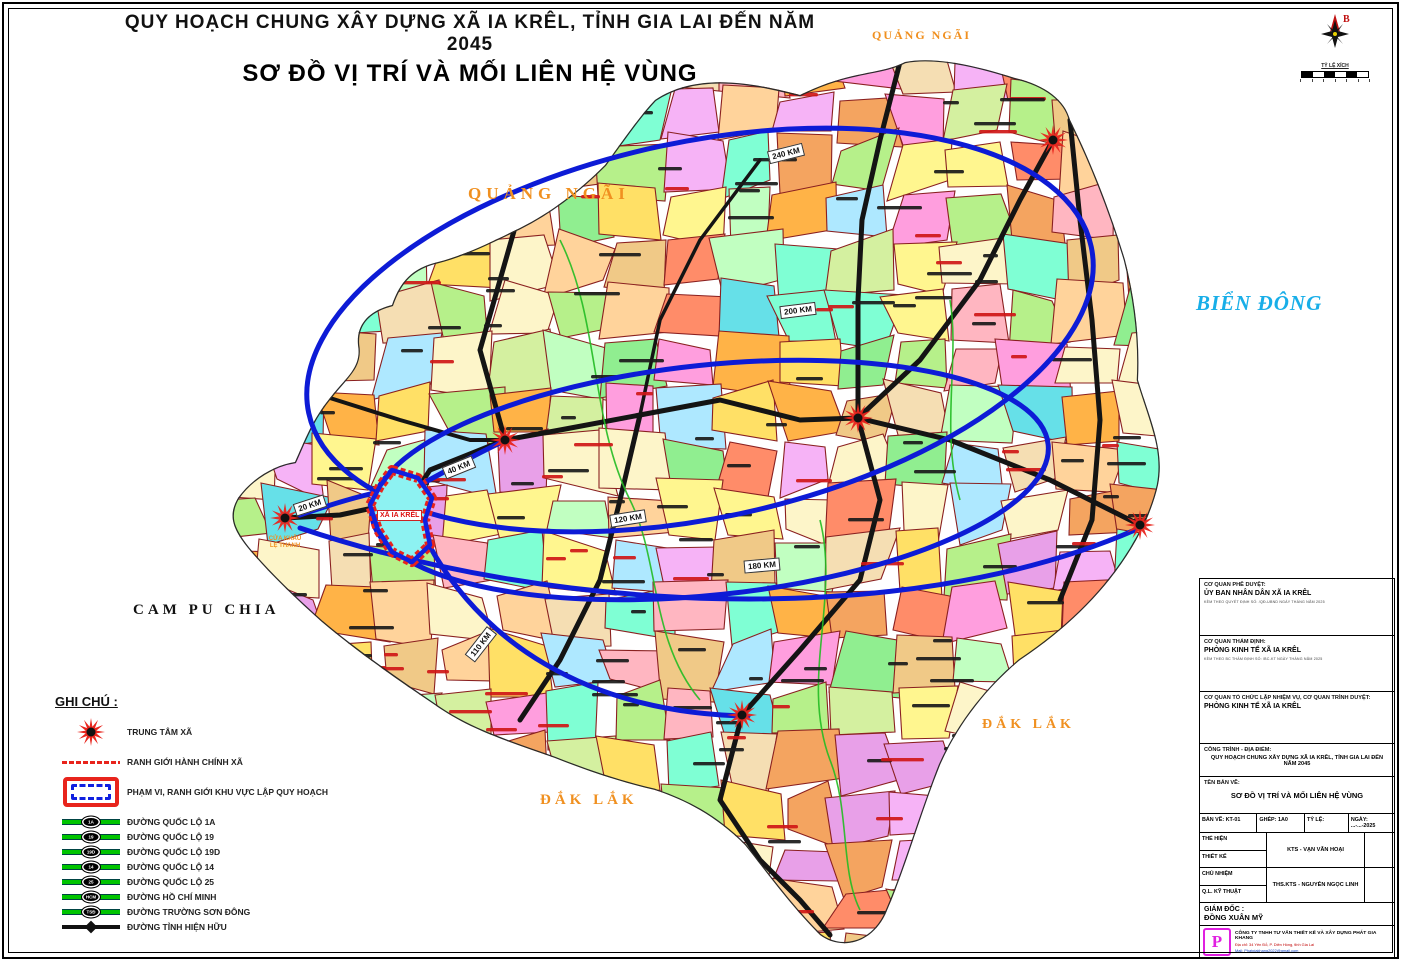  What do you see at coordinates (1252, 651) in the screenshot?
I see `appraisal-agency-name: PHÒNG KINH TẾ XÃ IA KRÊL` at bounding box center [1252, 651].